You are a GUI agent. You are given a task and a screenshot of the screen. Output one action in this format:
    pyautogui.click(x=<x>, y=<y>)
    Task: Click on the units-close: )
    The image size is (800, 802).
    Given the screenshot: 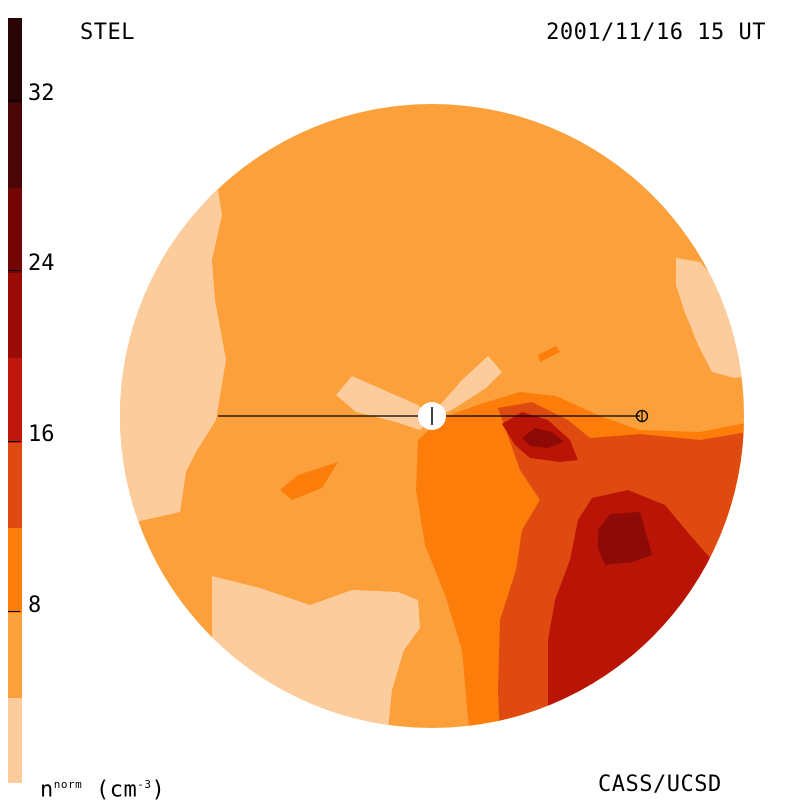 What is the action you would take?
    pyautogui.click(x=158, y=789)
    